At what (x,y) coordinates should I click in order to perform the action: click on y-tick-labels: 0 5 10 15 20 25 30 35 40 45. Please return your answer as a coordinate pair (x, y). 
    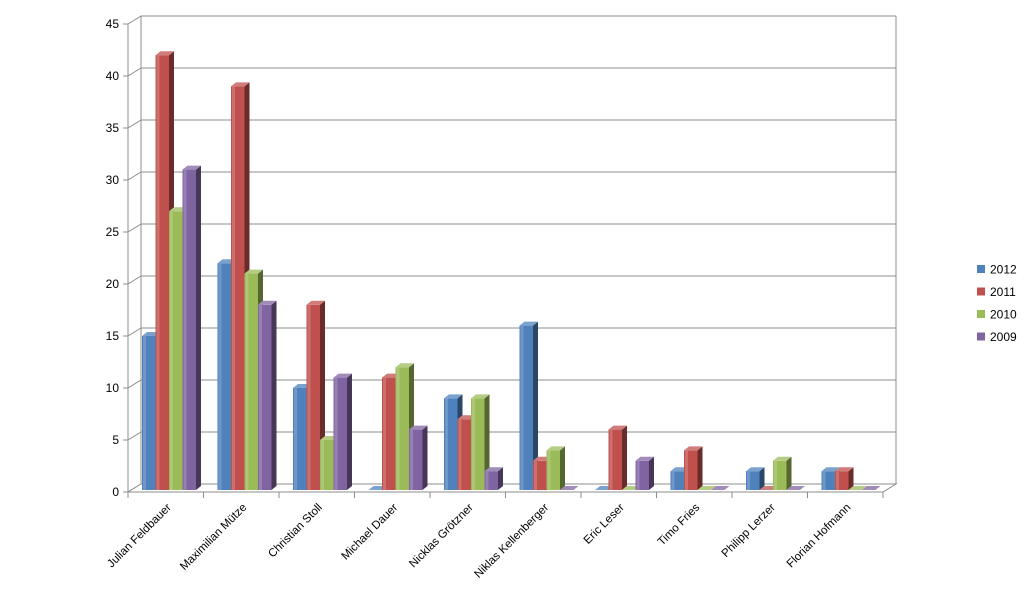
    Looking at the image, I should click on (113, 258).